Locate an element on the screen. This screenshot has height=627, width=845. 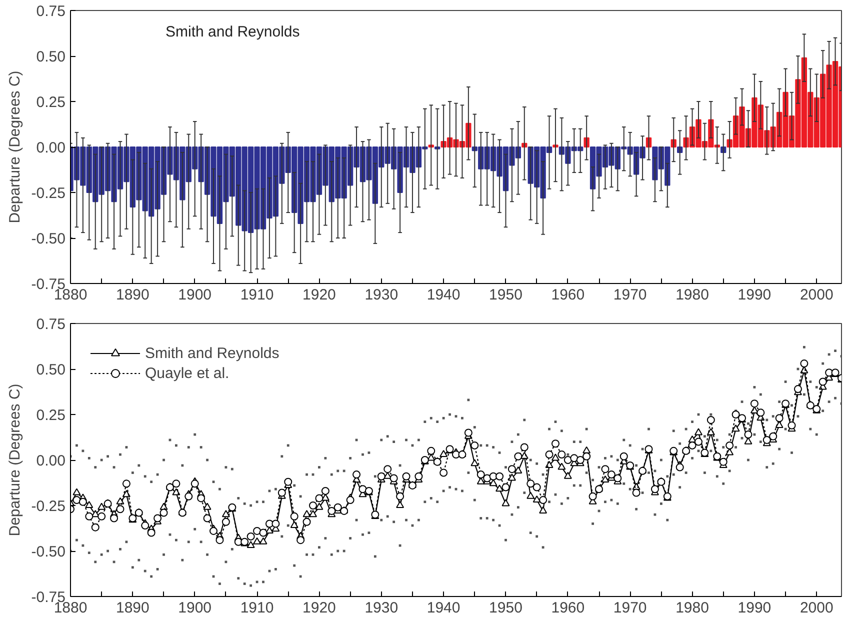
annotation: Smith and Reynolds is located at coordinates (233, 32).